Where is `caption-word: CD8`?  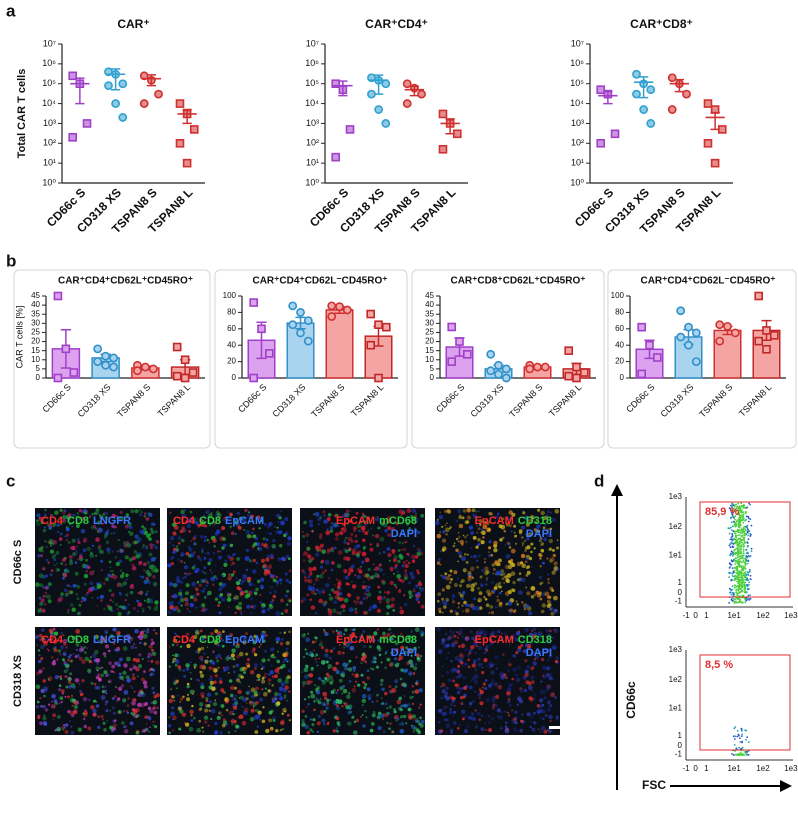
caption-word: CD8 is located at coordinates (78, 521).